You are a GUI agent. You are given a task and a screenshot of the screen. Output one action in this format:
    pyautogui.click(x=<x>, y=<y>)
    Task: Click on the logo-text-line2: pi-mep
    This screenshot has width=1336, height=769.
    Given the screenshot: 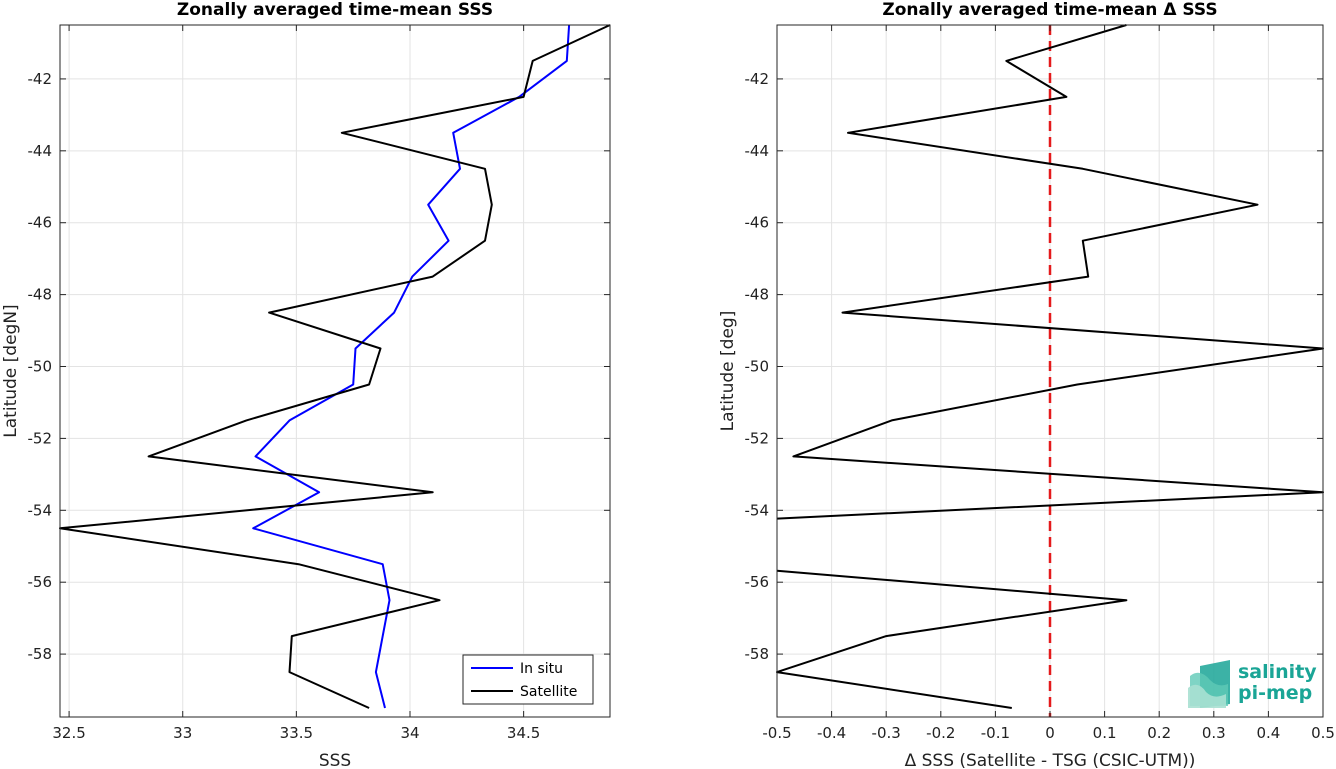 What is the action you would take?
    pyautogui.click(x=1275, y=693)
    